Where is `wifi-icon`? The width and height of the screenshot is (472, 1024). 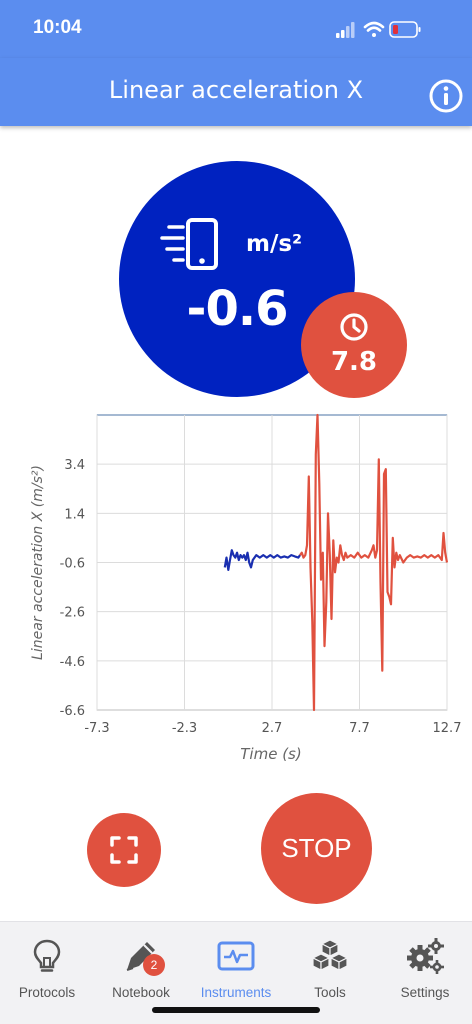
wifi-icon is located at coordinates (374, 29).